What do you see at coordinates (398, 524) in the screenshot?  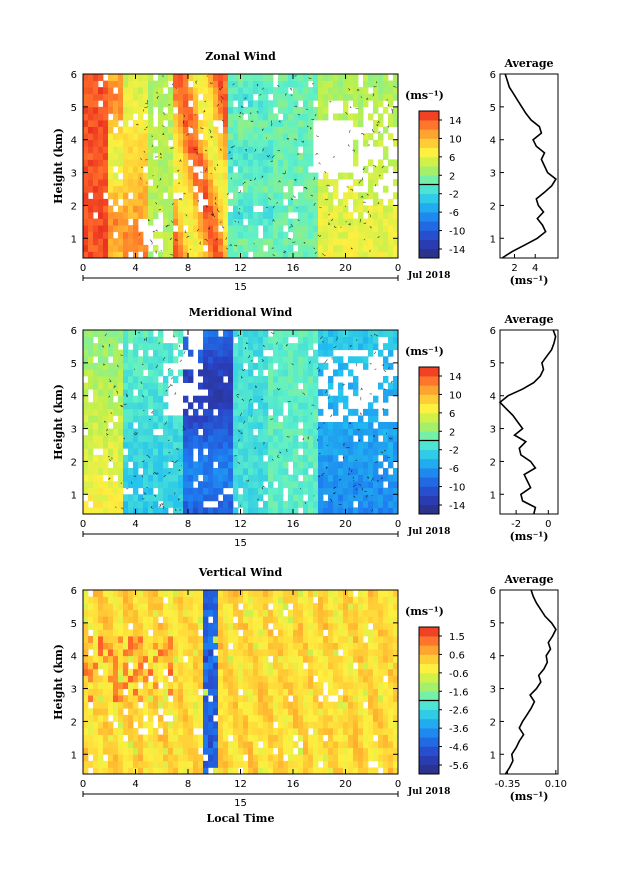 I see `x-tick-label: 0` at bounding box center [398, 524].